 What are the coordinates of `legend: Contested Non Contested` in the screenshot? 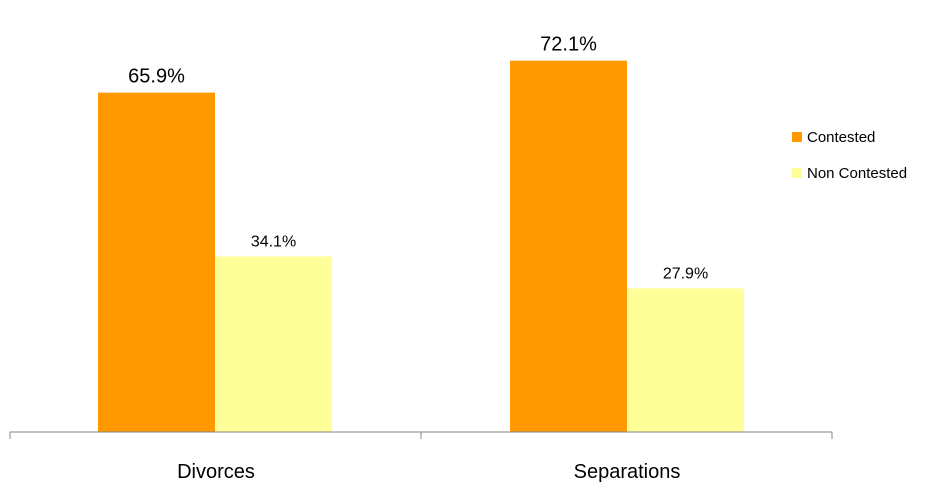 It's located at (868, 164).